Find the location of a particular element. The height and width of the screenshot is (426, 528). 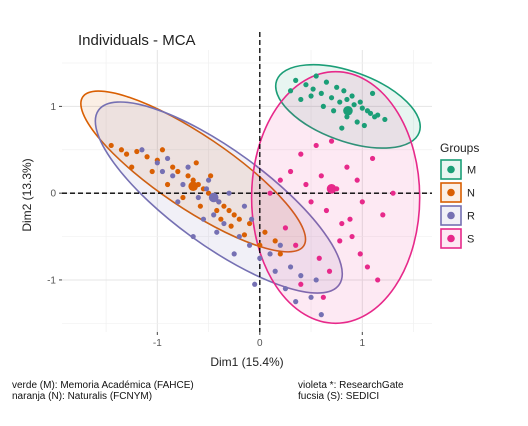

legend-label-n: N is located at coordinates (471, 194).